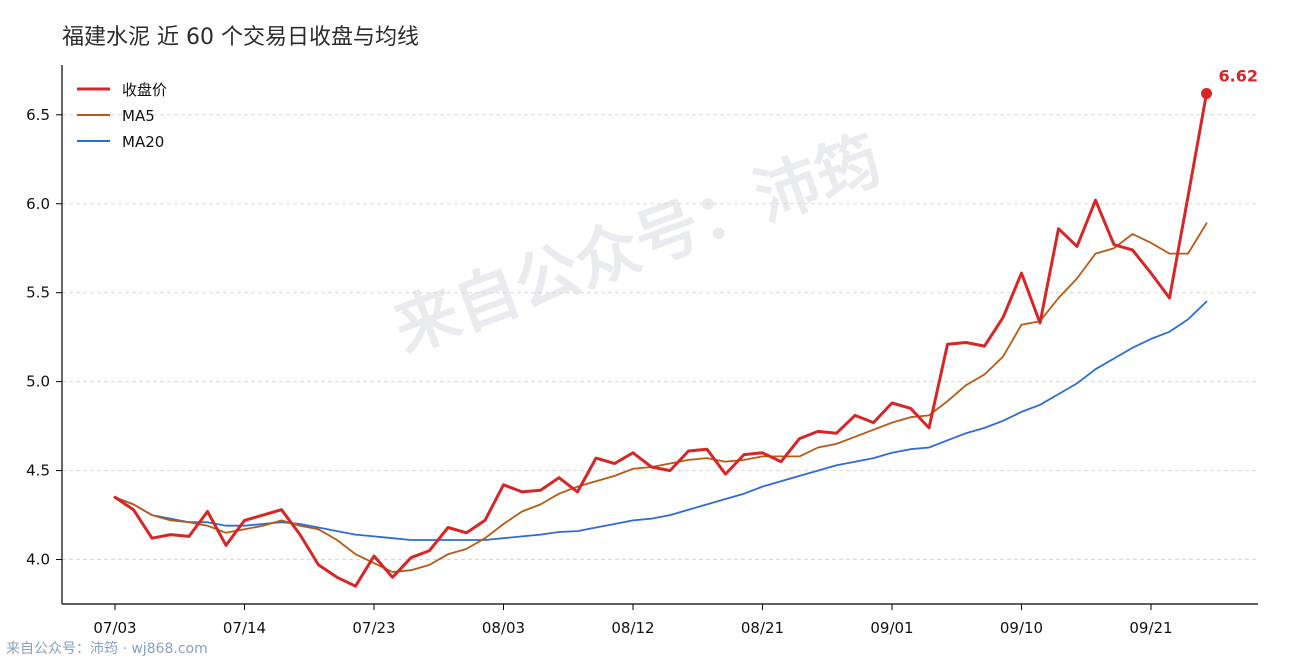 The image size is (1290, 660). I want to click on x-tick-label: 08/21, so click(762, 628).